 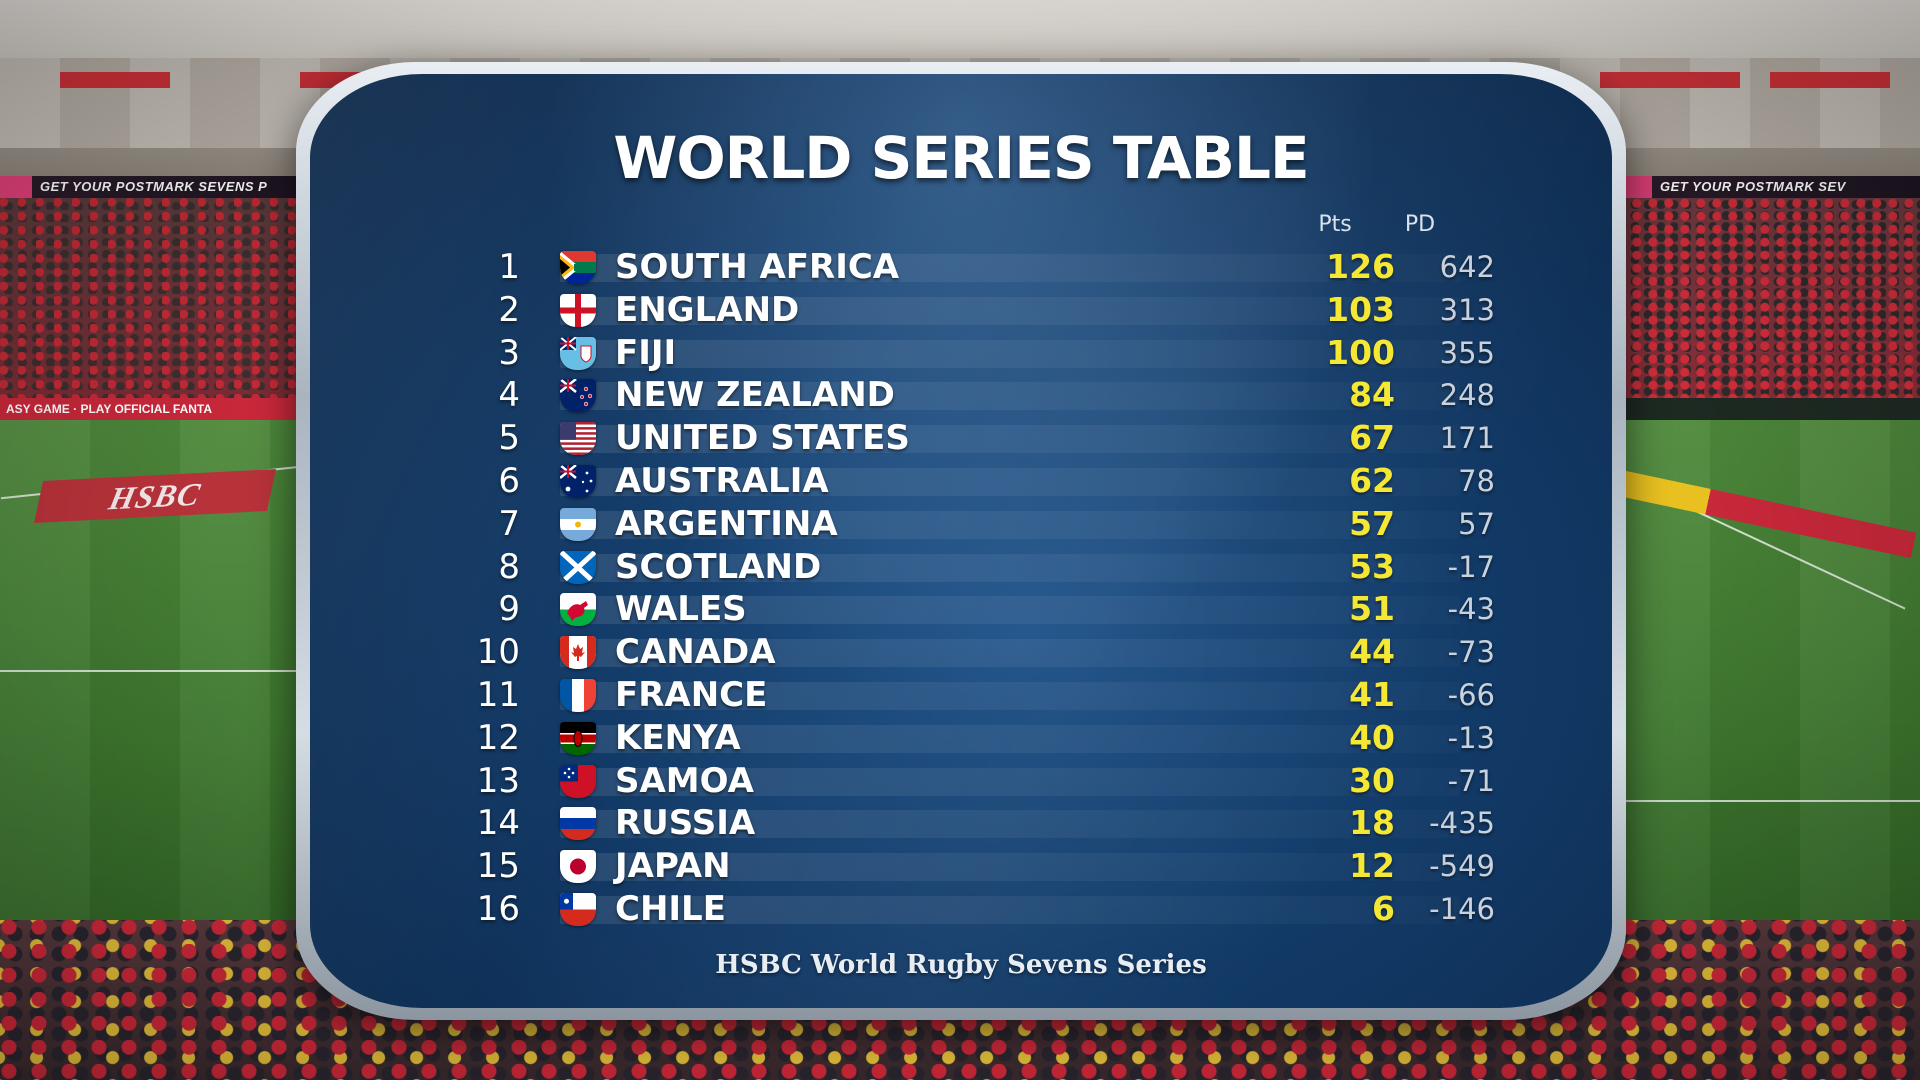 What do you see at coordinates (578, 824) in the screenshot?
I see `russia-flag-icon` at bounding box center [578, 824].